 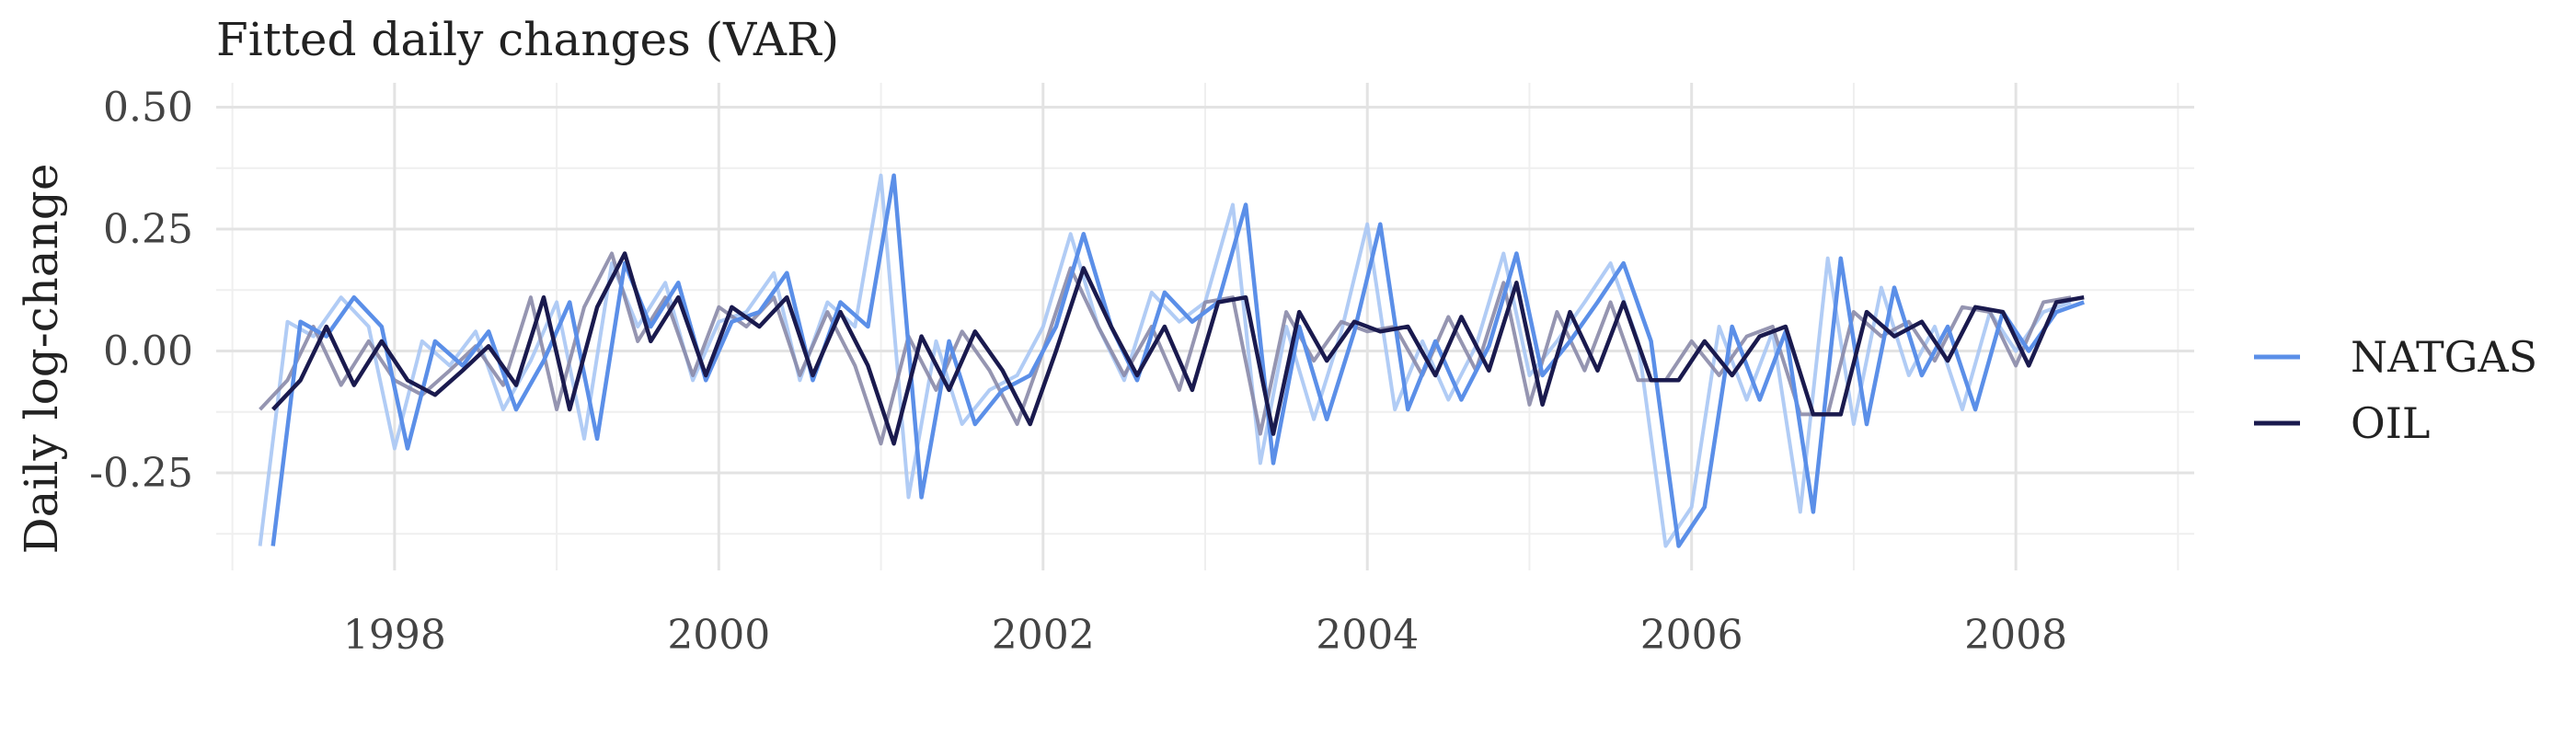 What do you see at coordinates (2390, 423) in the screenshot?
I see `legend-label-oil: OIL` at bounding box center [2390, 423].